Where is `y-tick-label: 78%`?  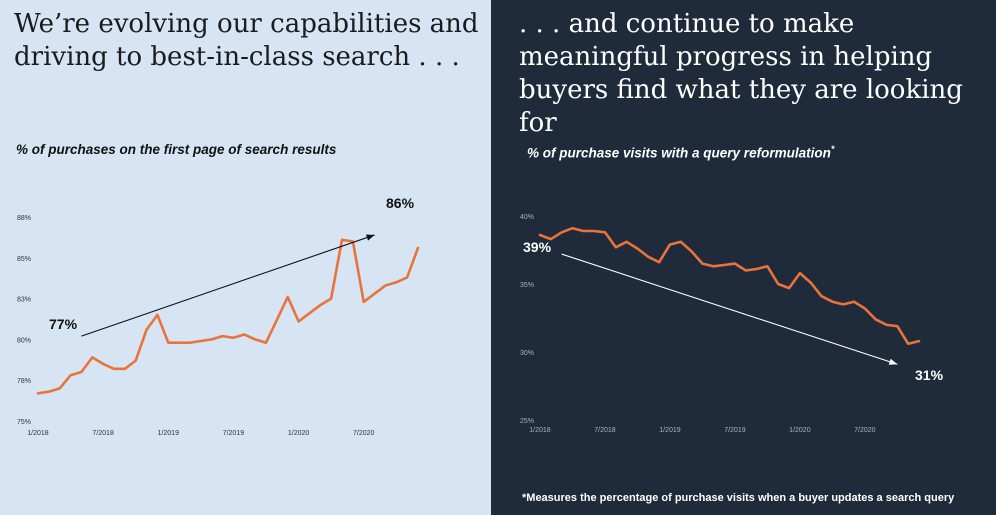 y-tick-label: 78% is located at coordinates (24, 381).